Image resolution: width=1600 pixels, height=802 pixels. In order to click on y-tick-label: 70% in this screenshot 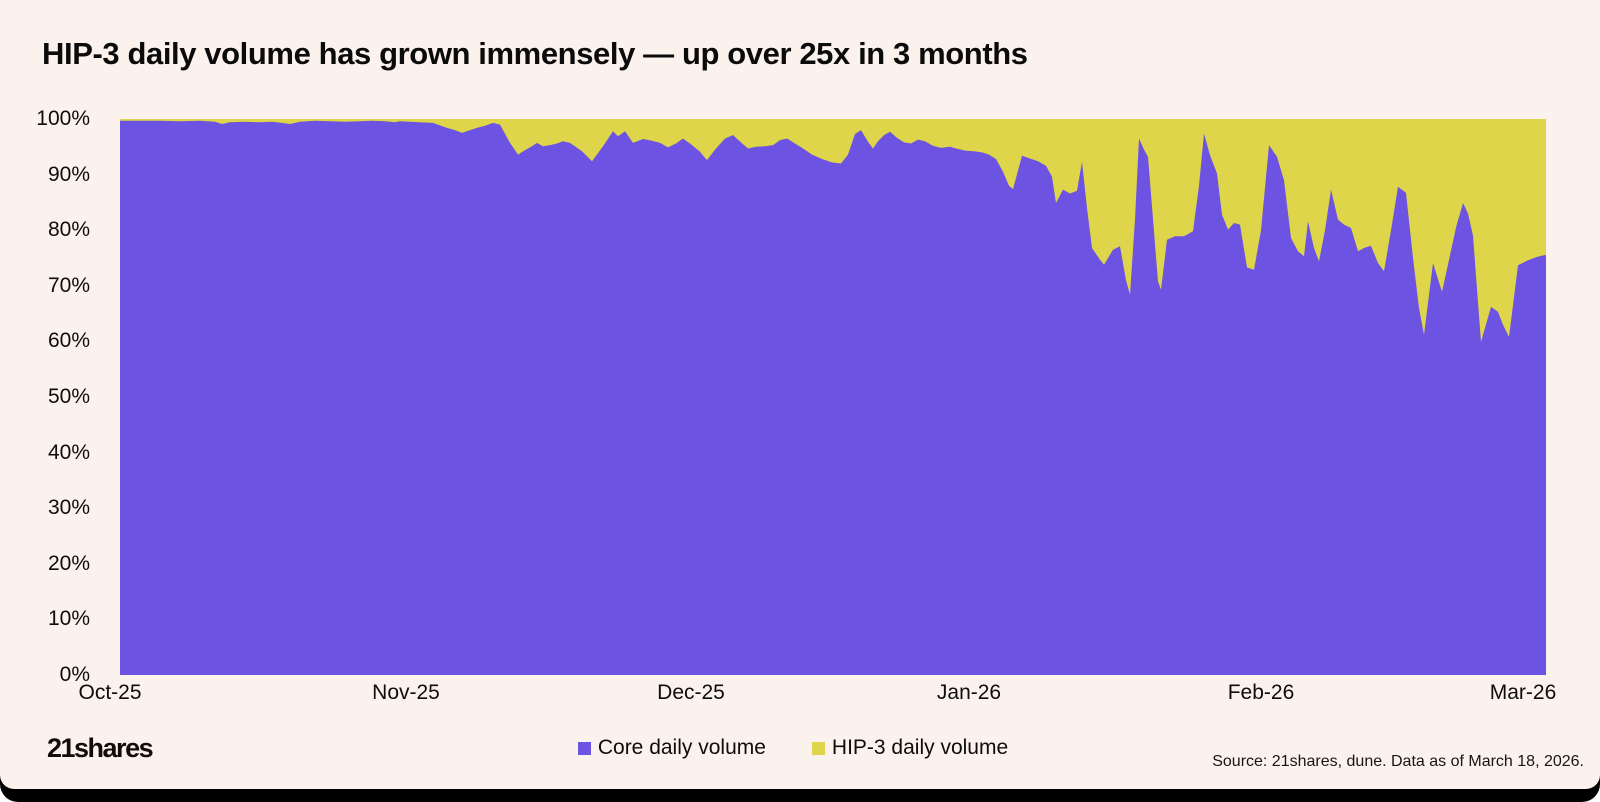, I will do `click(68, 285)`.